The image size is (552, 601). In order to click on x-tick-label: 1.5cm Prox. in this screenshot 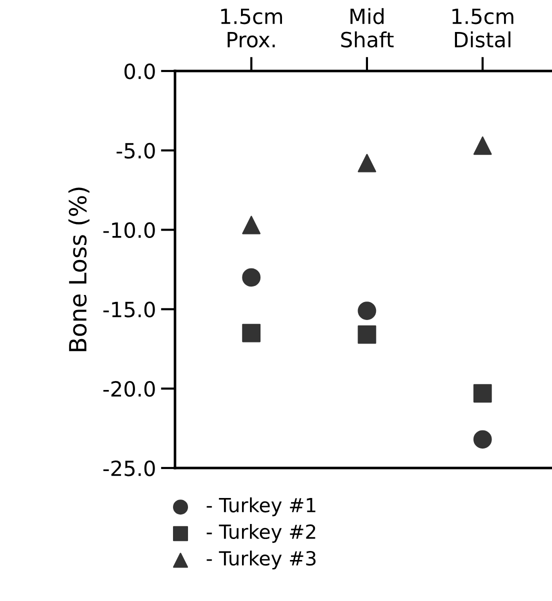, I will do `click(251, 28)`.